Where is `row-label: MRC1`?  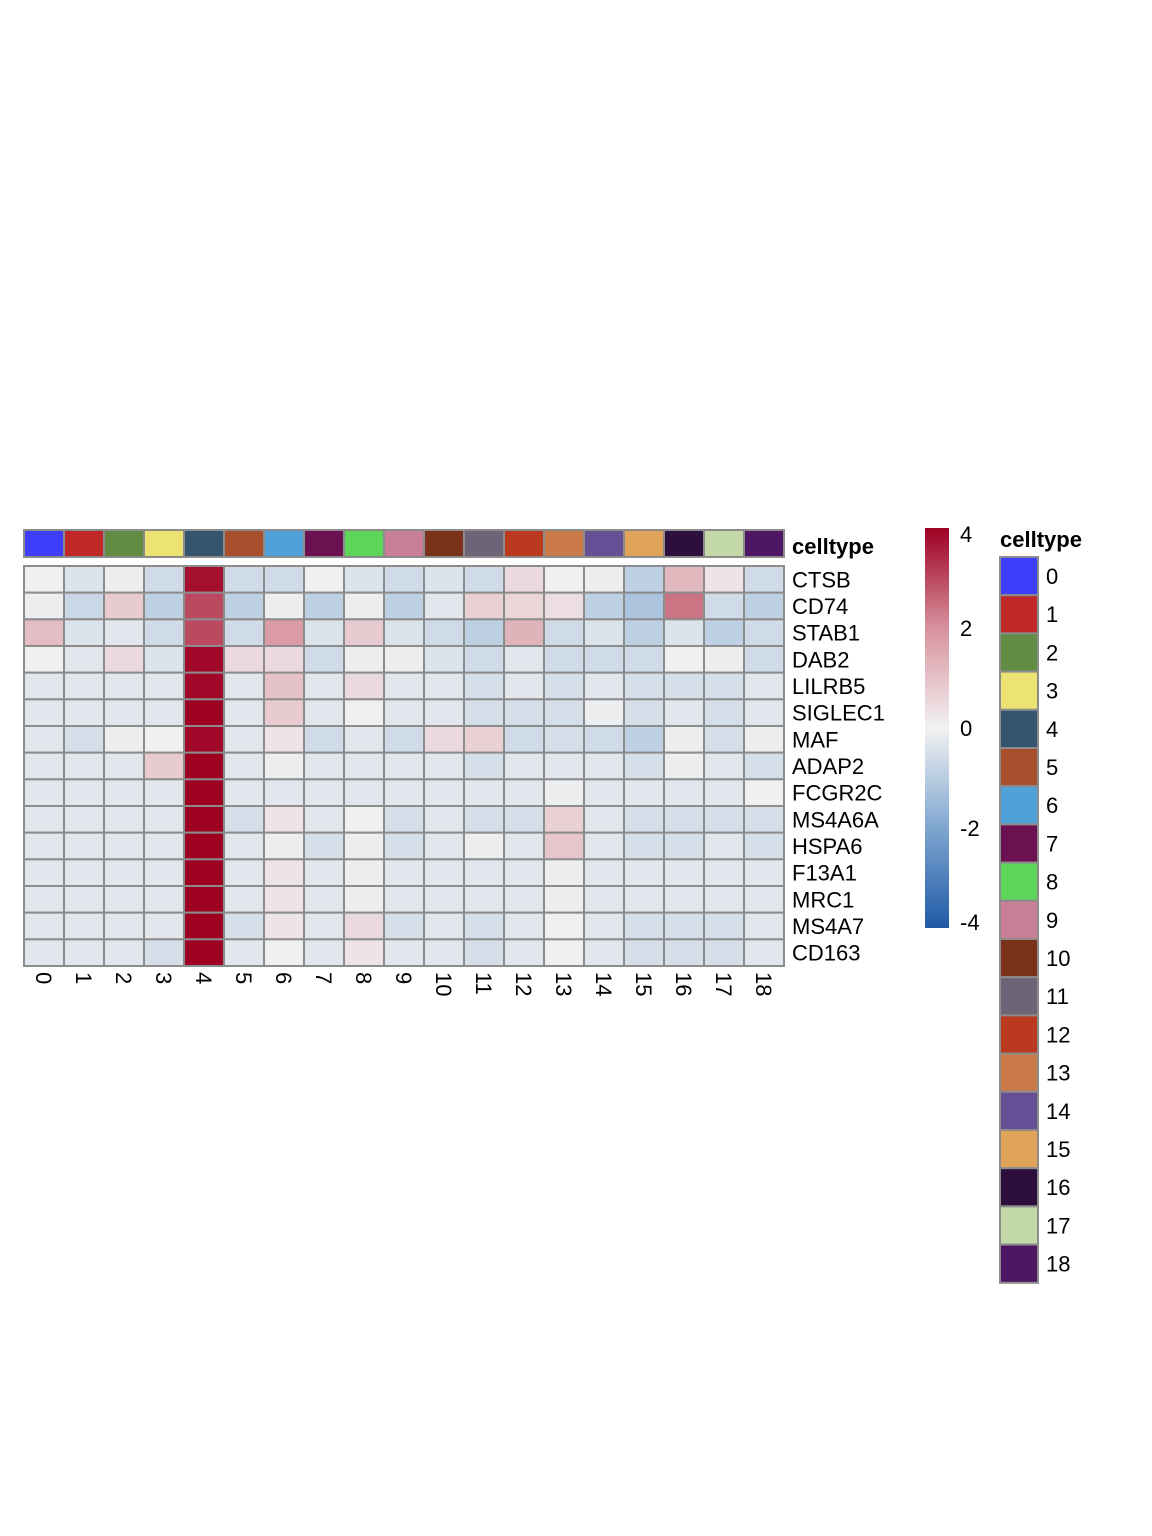
row-label: MRC1 is located at coordinates (823, 899).